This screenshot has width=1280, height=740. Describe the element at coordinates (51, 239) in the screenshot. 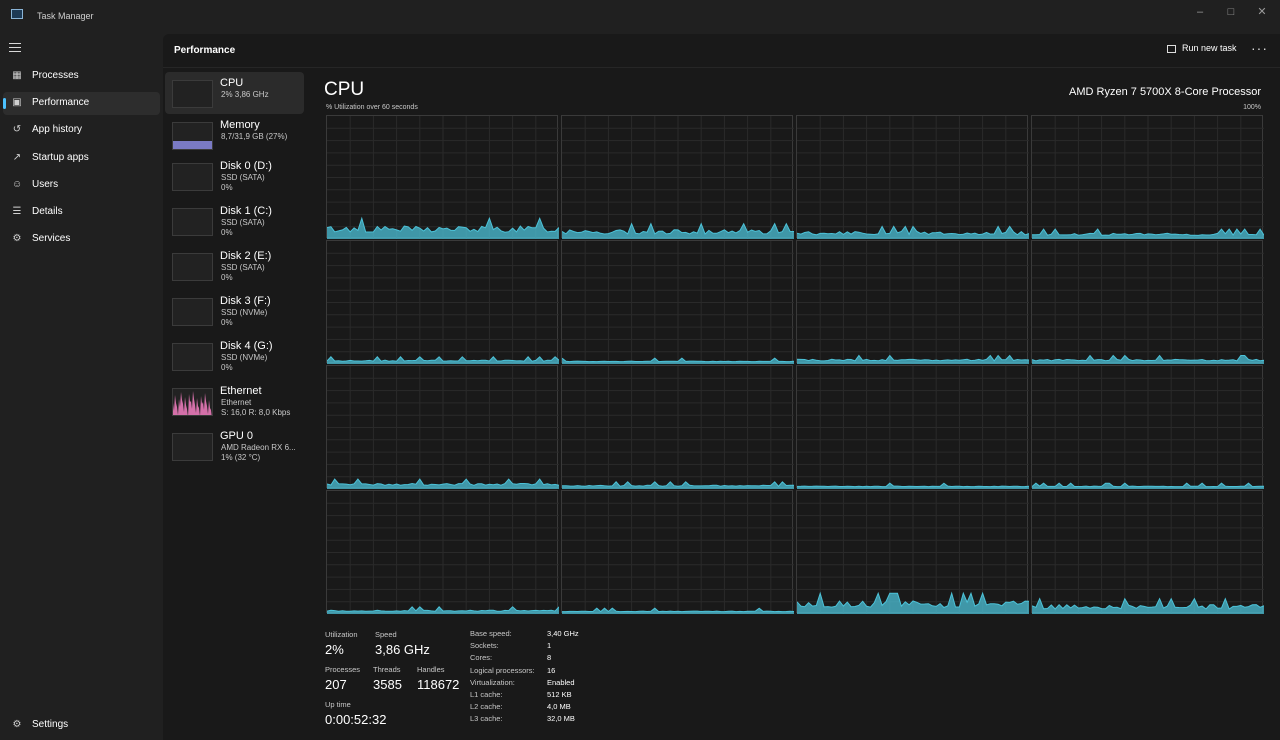

I see `nav-label: Services` at that location.